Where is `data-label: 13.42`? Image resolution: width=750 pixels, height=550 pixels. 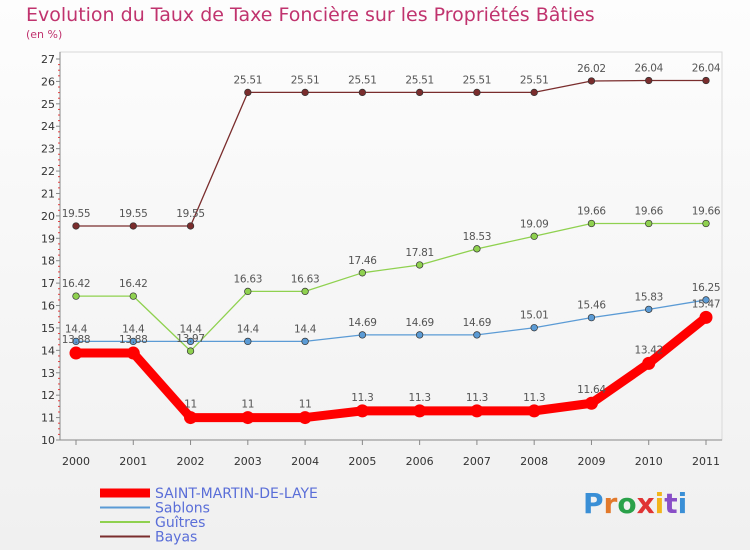
data-label: 13.42 is located at coordinates (648, 350).